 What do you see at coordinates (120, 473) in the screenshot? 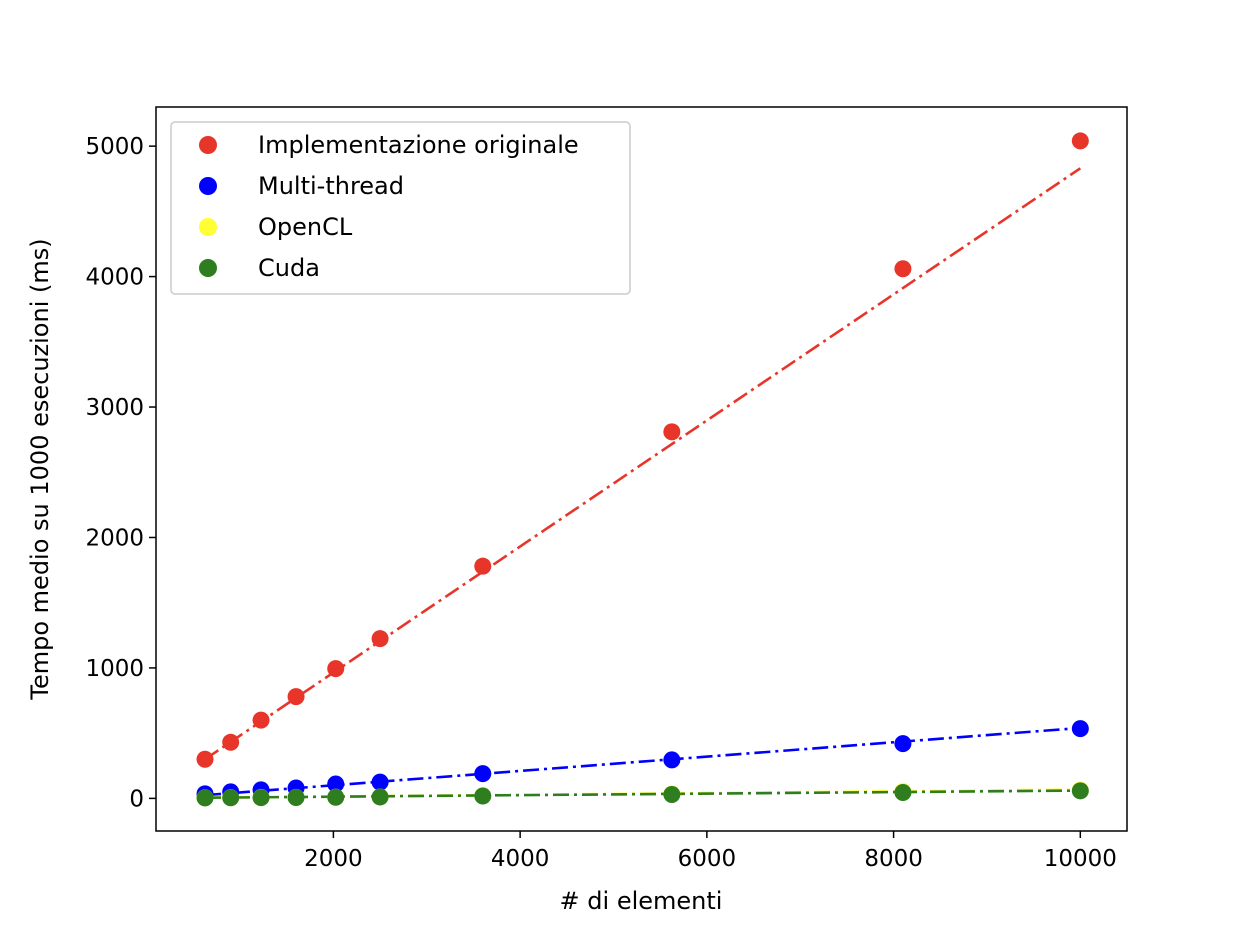
I see `y-axis: 0 1000 2000 3000 4000 5000` at bounding box center [120, 473].